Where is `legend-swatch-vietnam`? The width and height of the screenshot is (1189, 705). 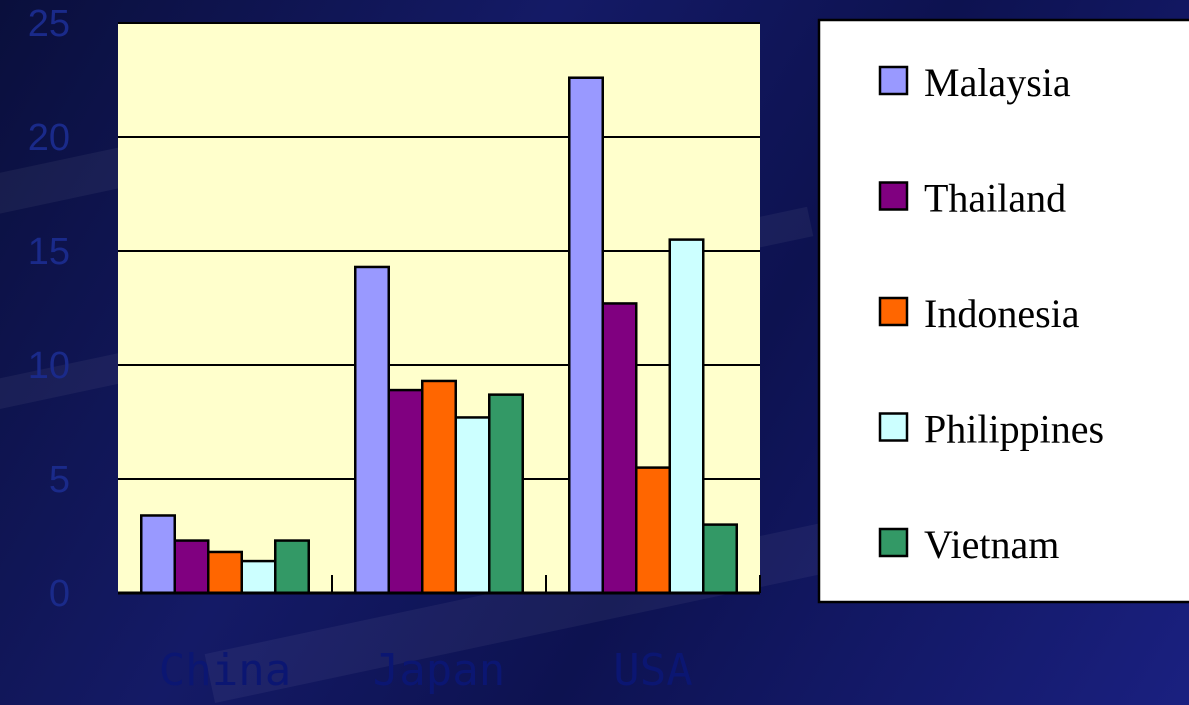 legend-swatch-vietnam is located at coordinates (893, 542).